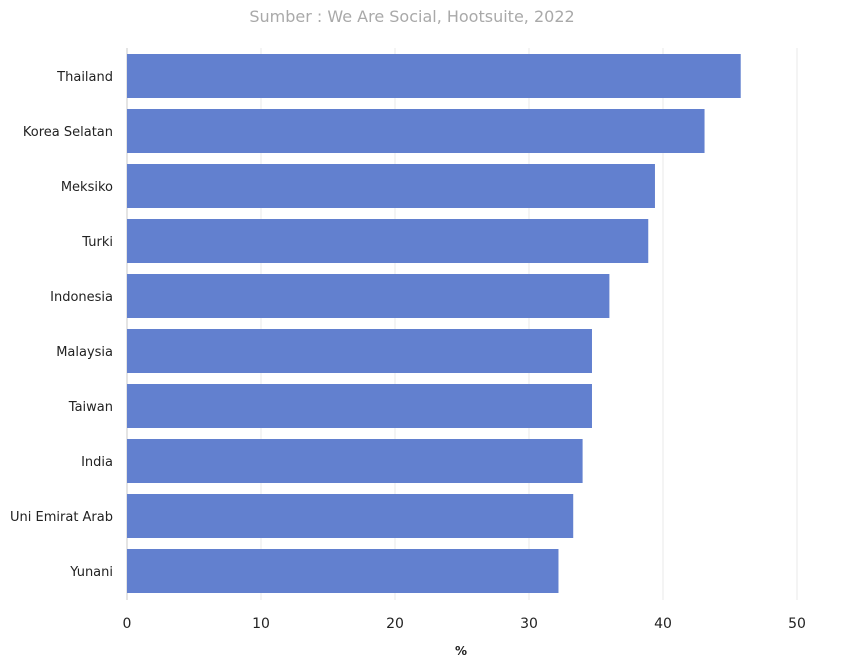 The width and height of the screenshot is (850, 662). Describe the element at coordinates (368, 296) in the screenshot. I see `bar-indonesia` at that location.